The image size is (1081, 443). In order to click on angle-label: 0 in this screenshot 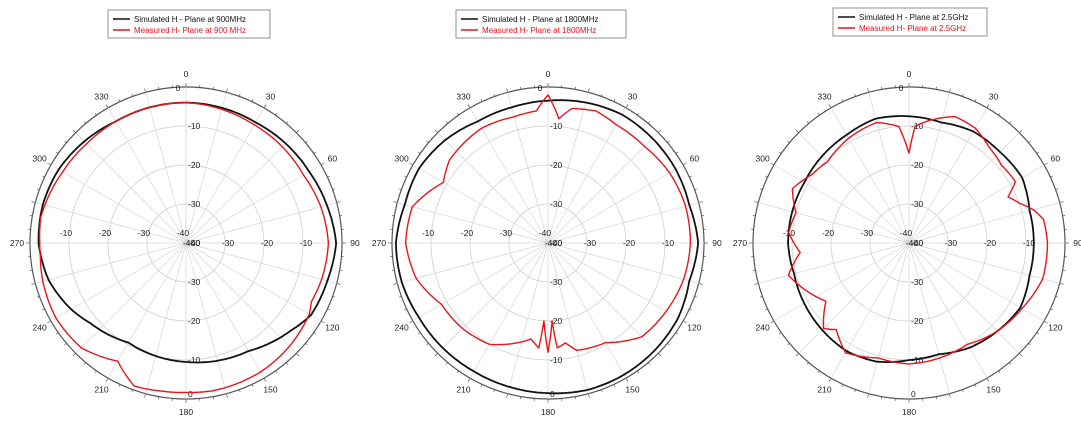, I will do `click(909, 74)`.